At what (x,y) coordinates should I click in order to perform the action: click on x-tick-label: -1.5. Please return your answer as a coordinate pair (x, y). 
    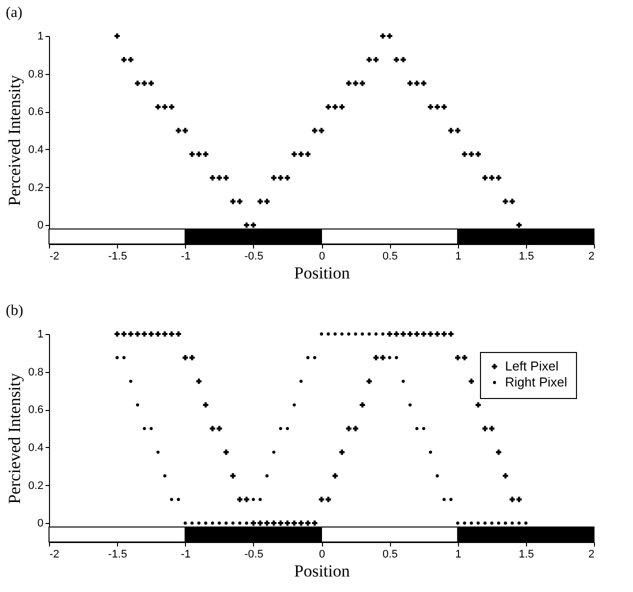
    Looking at the image, I should click on (118, 256).